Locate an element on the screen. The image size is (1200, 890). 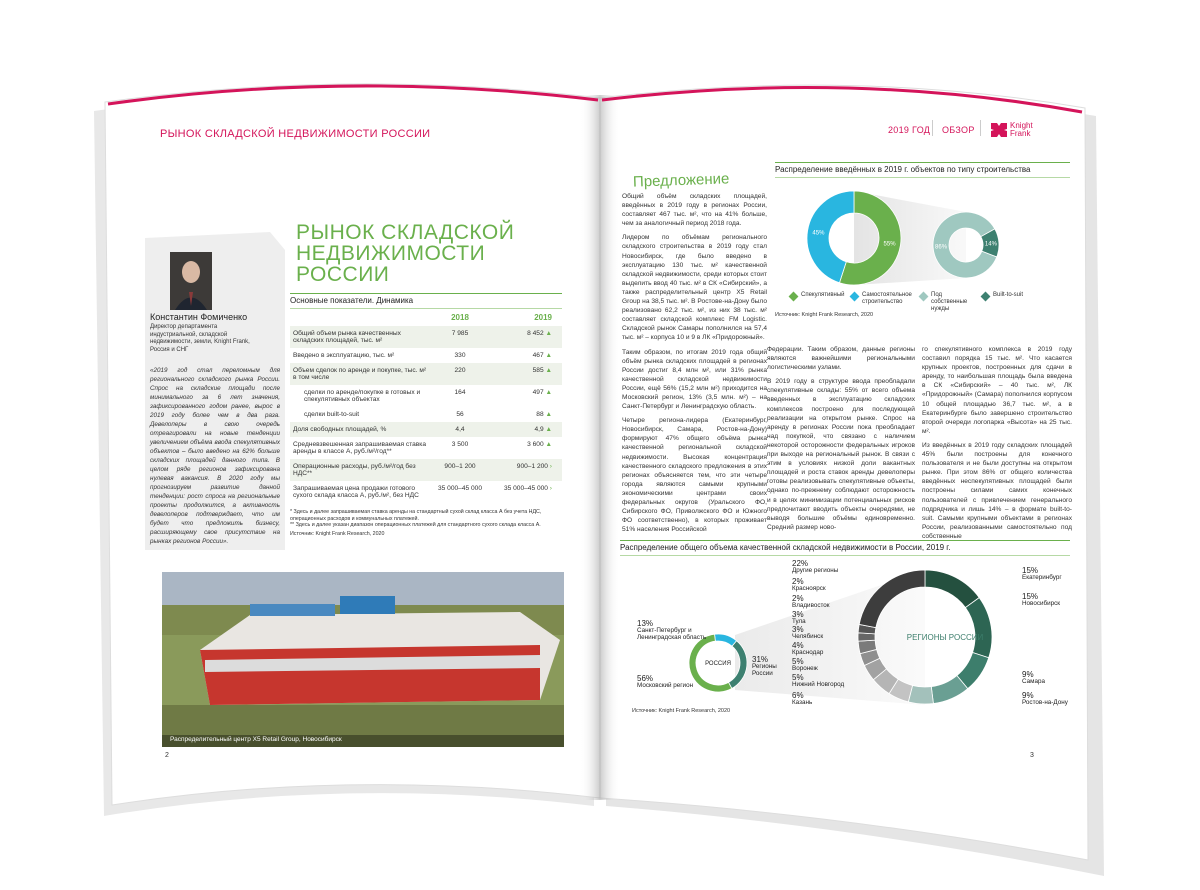
value-2018: 220 is located at coordinates (460, 374).